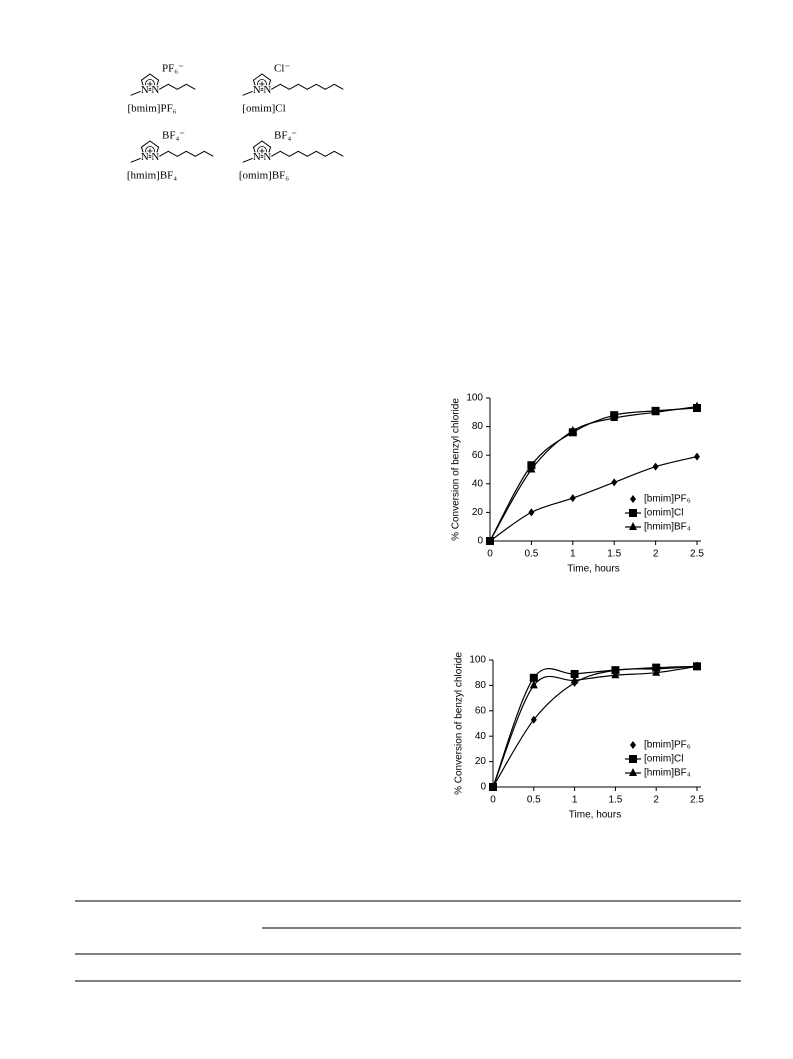 The height and width of the screenshot is (1059, 793). What do you see at coordinates (151, 109) in the screenshot?
I see `structure-label: [bmim]PF₆` at bounding box center [151, 109].